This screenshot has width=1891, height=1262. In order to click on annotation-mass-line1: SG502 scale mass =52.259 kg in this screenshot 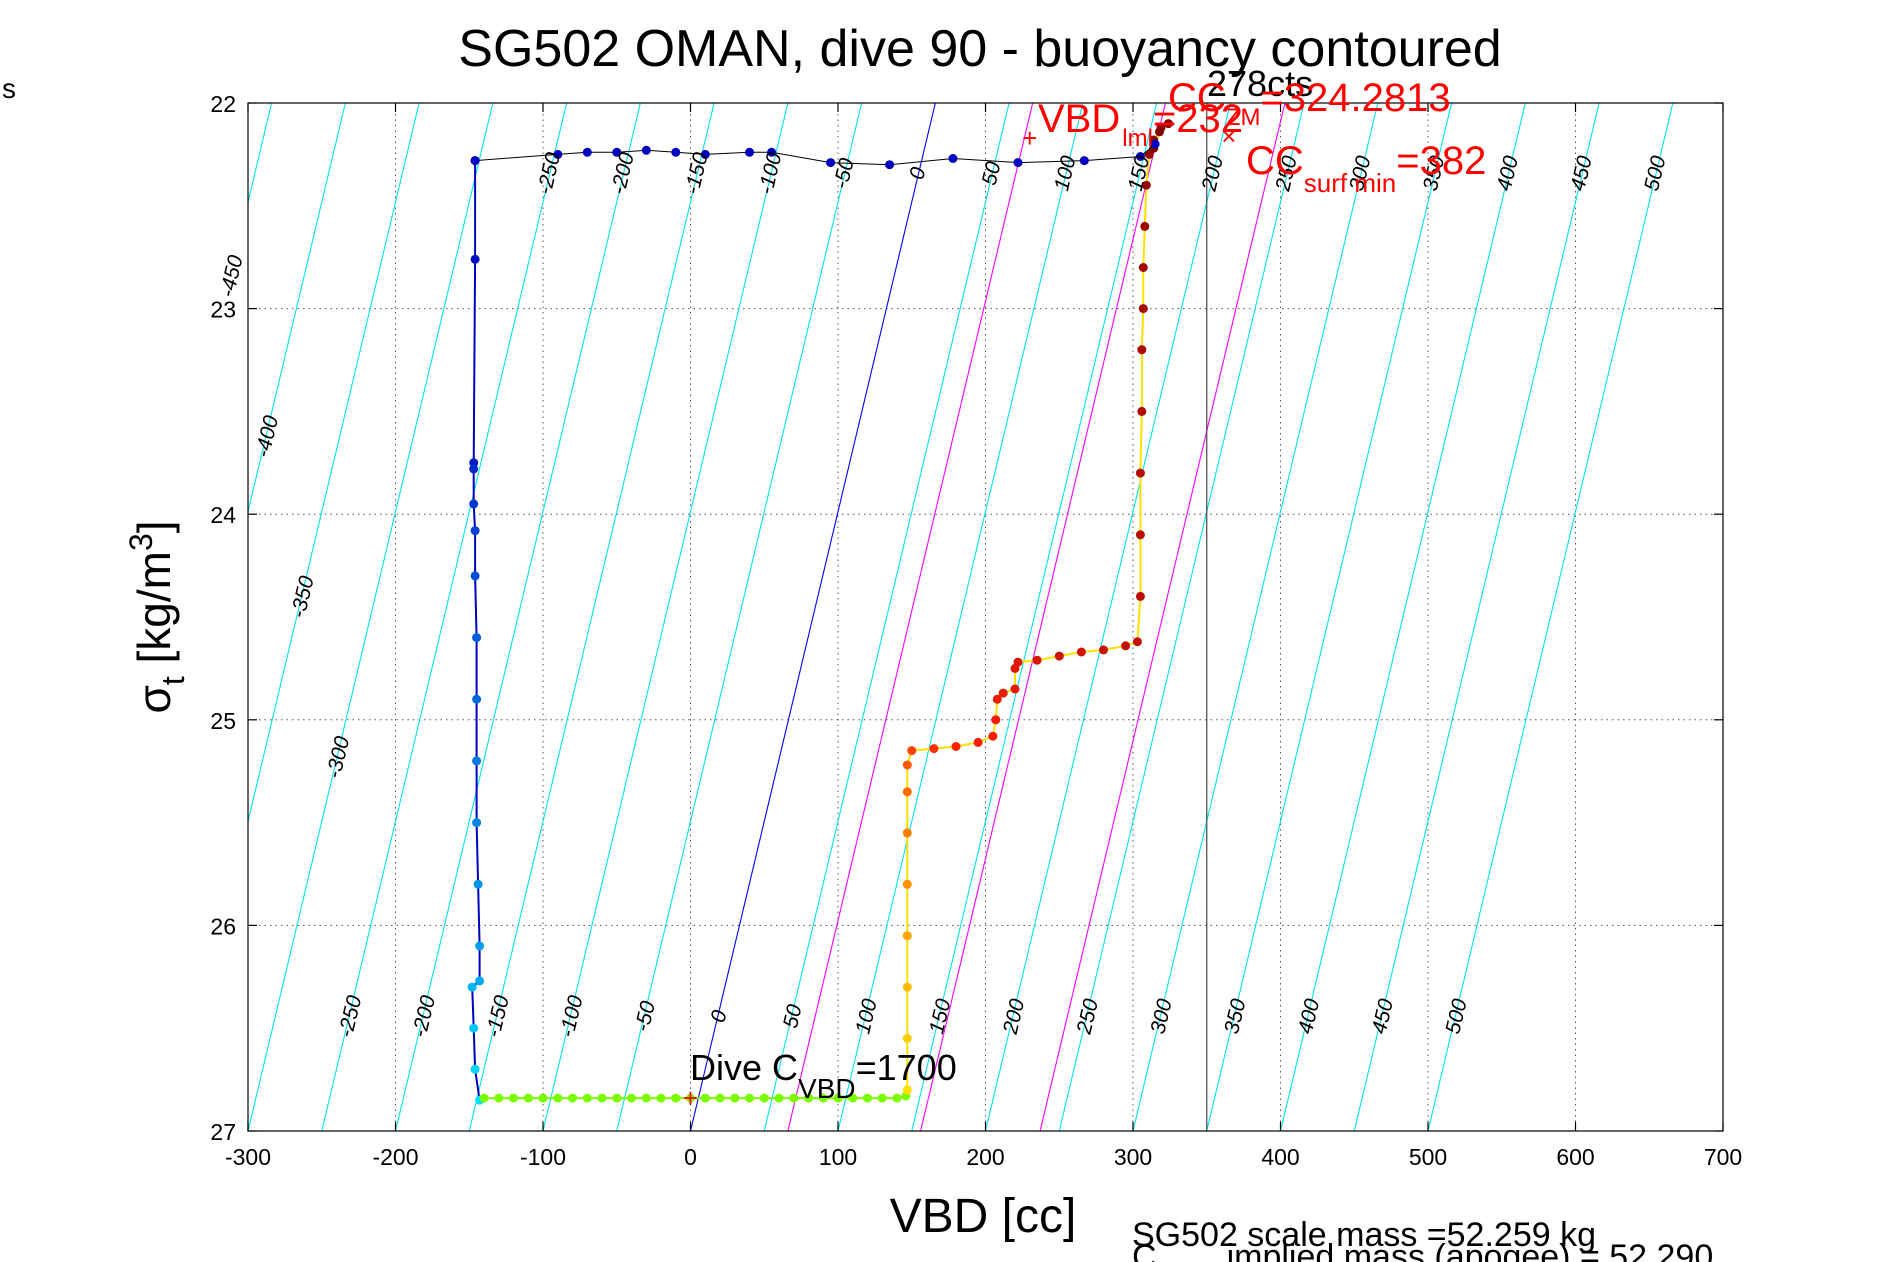, I will do `click(1364, 1235)`.